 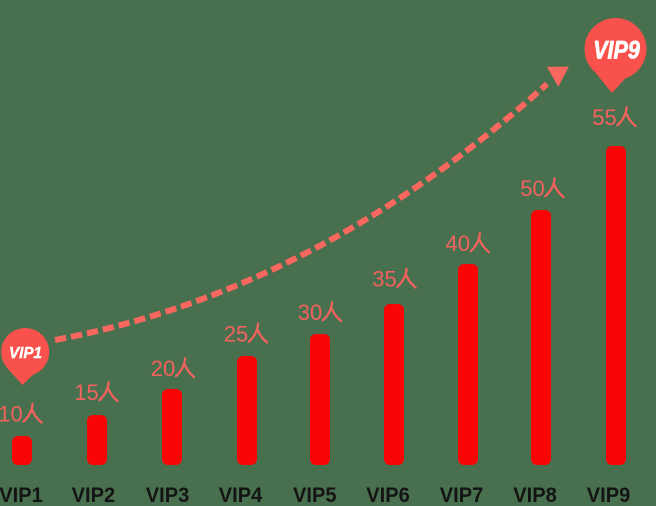 What do you see at coordinates (236, 334) in the screenshot?
I see `svg-text: 25` at bounding box center [236, 334].